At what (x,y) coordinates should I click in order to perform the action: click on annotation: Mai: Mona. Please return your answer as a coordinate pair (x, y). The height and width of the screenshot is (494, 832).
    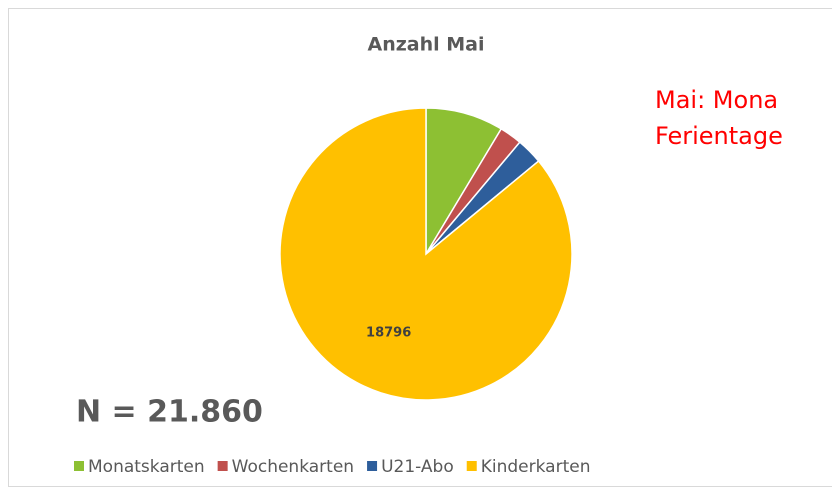
    Looking at the image, I should click on (716, 100).